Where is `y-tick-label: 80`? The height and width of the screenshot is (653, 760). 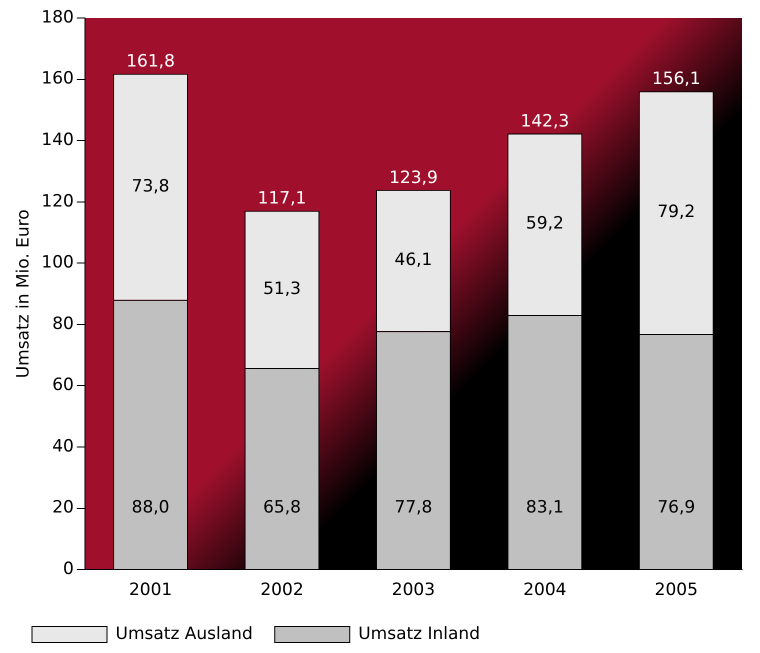
y-tick-label: 80 is located at coordinates (63, 324).